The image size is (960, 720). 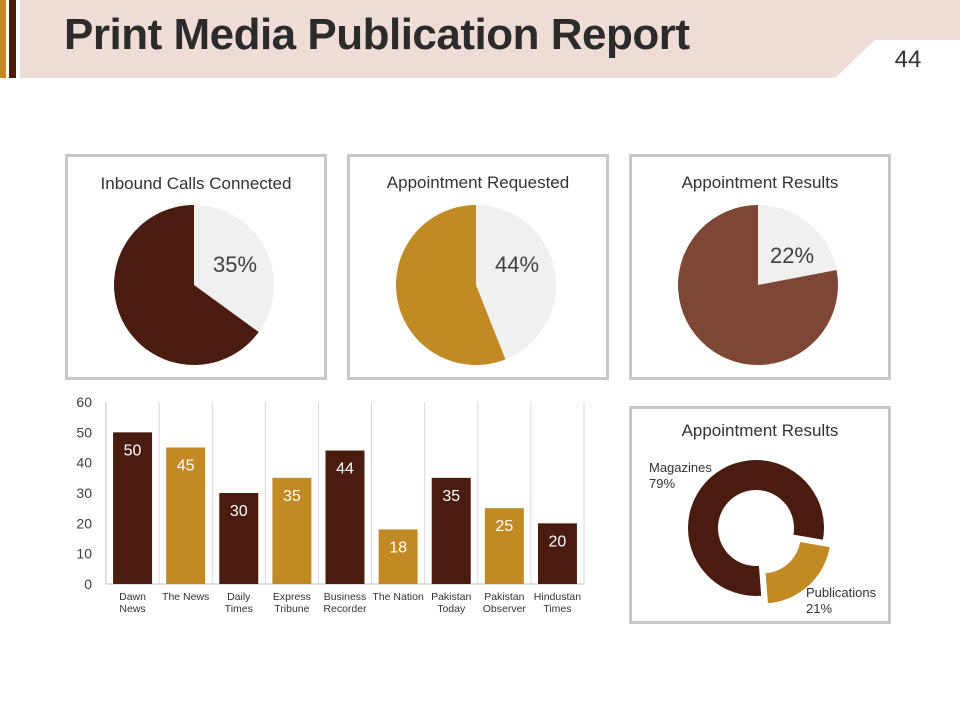 I want to click on header-band, so click(x=480, y=39).